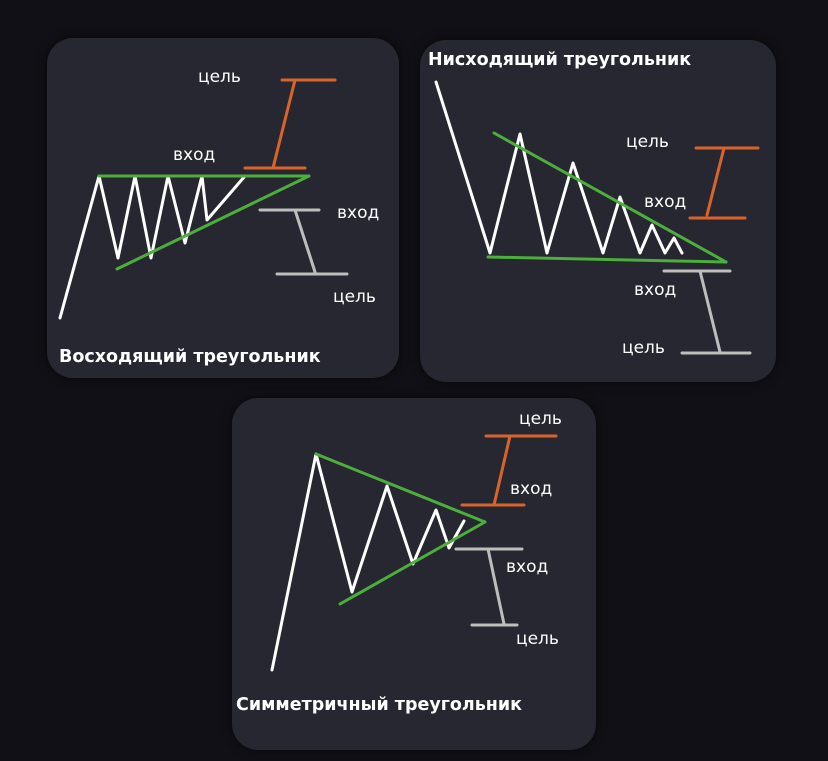 The image size is (828, 761). I want to click on pattern-title: Восходящий треугольник, so click(190, 357).